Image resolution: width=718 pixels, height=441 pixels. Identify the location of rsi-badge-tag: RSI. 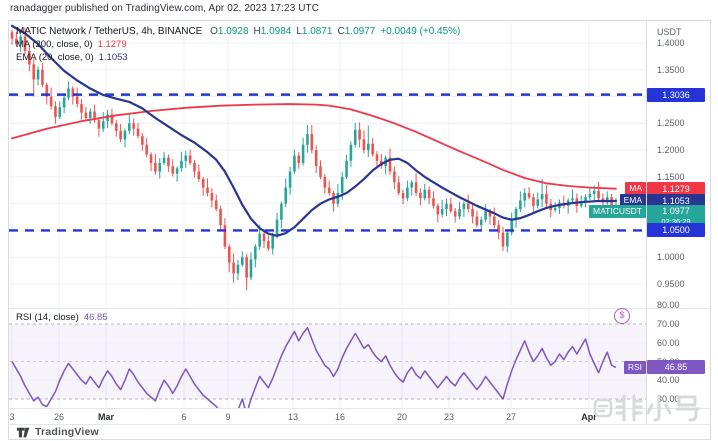
(634, 367).